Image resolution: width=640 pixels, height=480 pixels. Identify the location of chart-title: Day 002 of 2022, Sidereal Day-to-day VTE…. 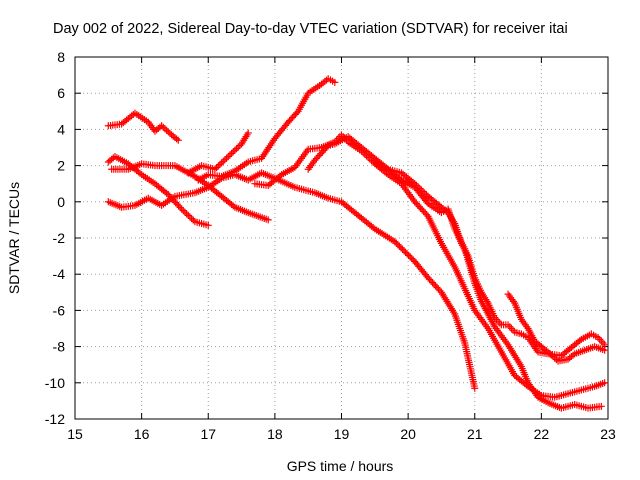
(310, 29).